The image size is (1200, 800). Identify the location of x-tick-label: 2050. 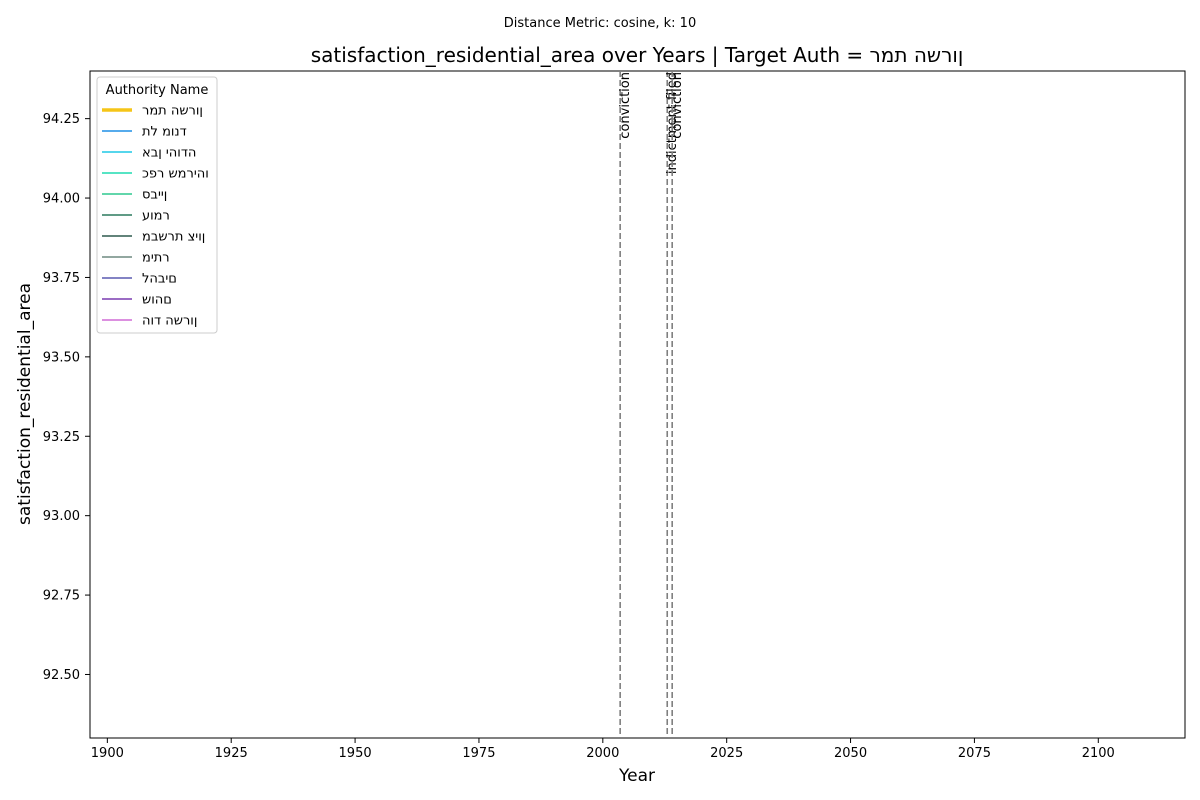
(850, 753).